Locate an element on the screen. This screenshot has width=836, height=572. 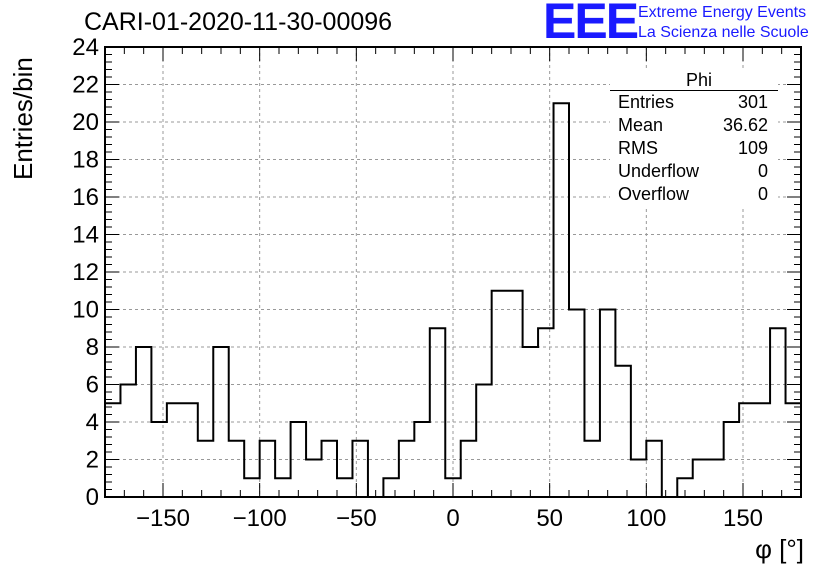
y-tick-label: 22 is located at coordinates (85, 85).